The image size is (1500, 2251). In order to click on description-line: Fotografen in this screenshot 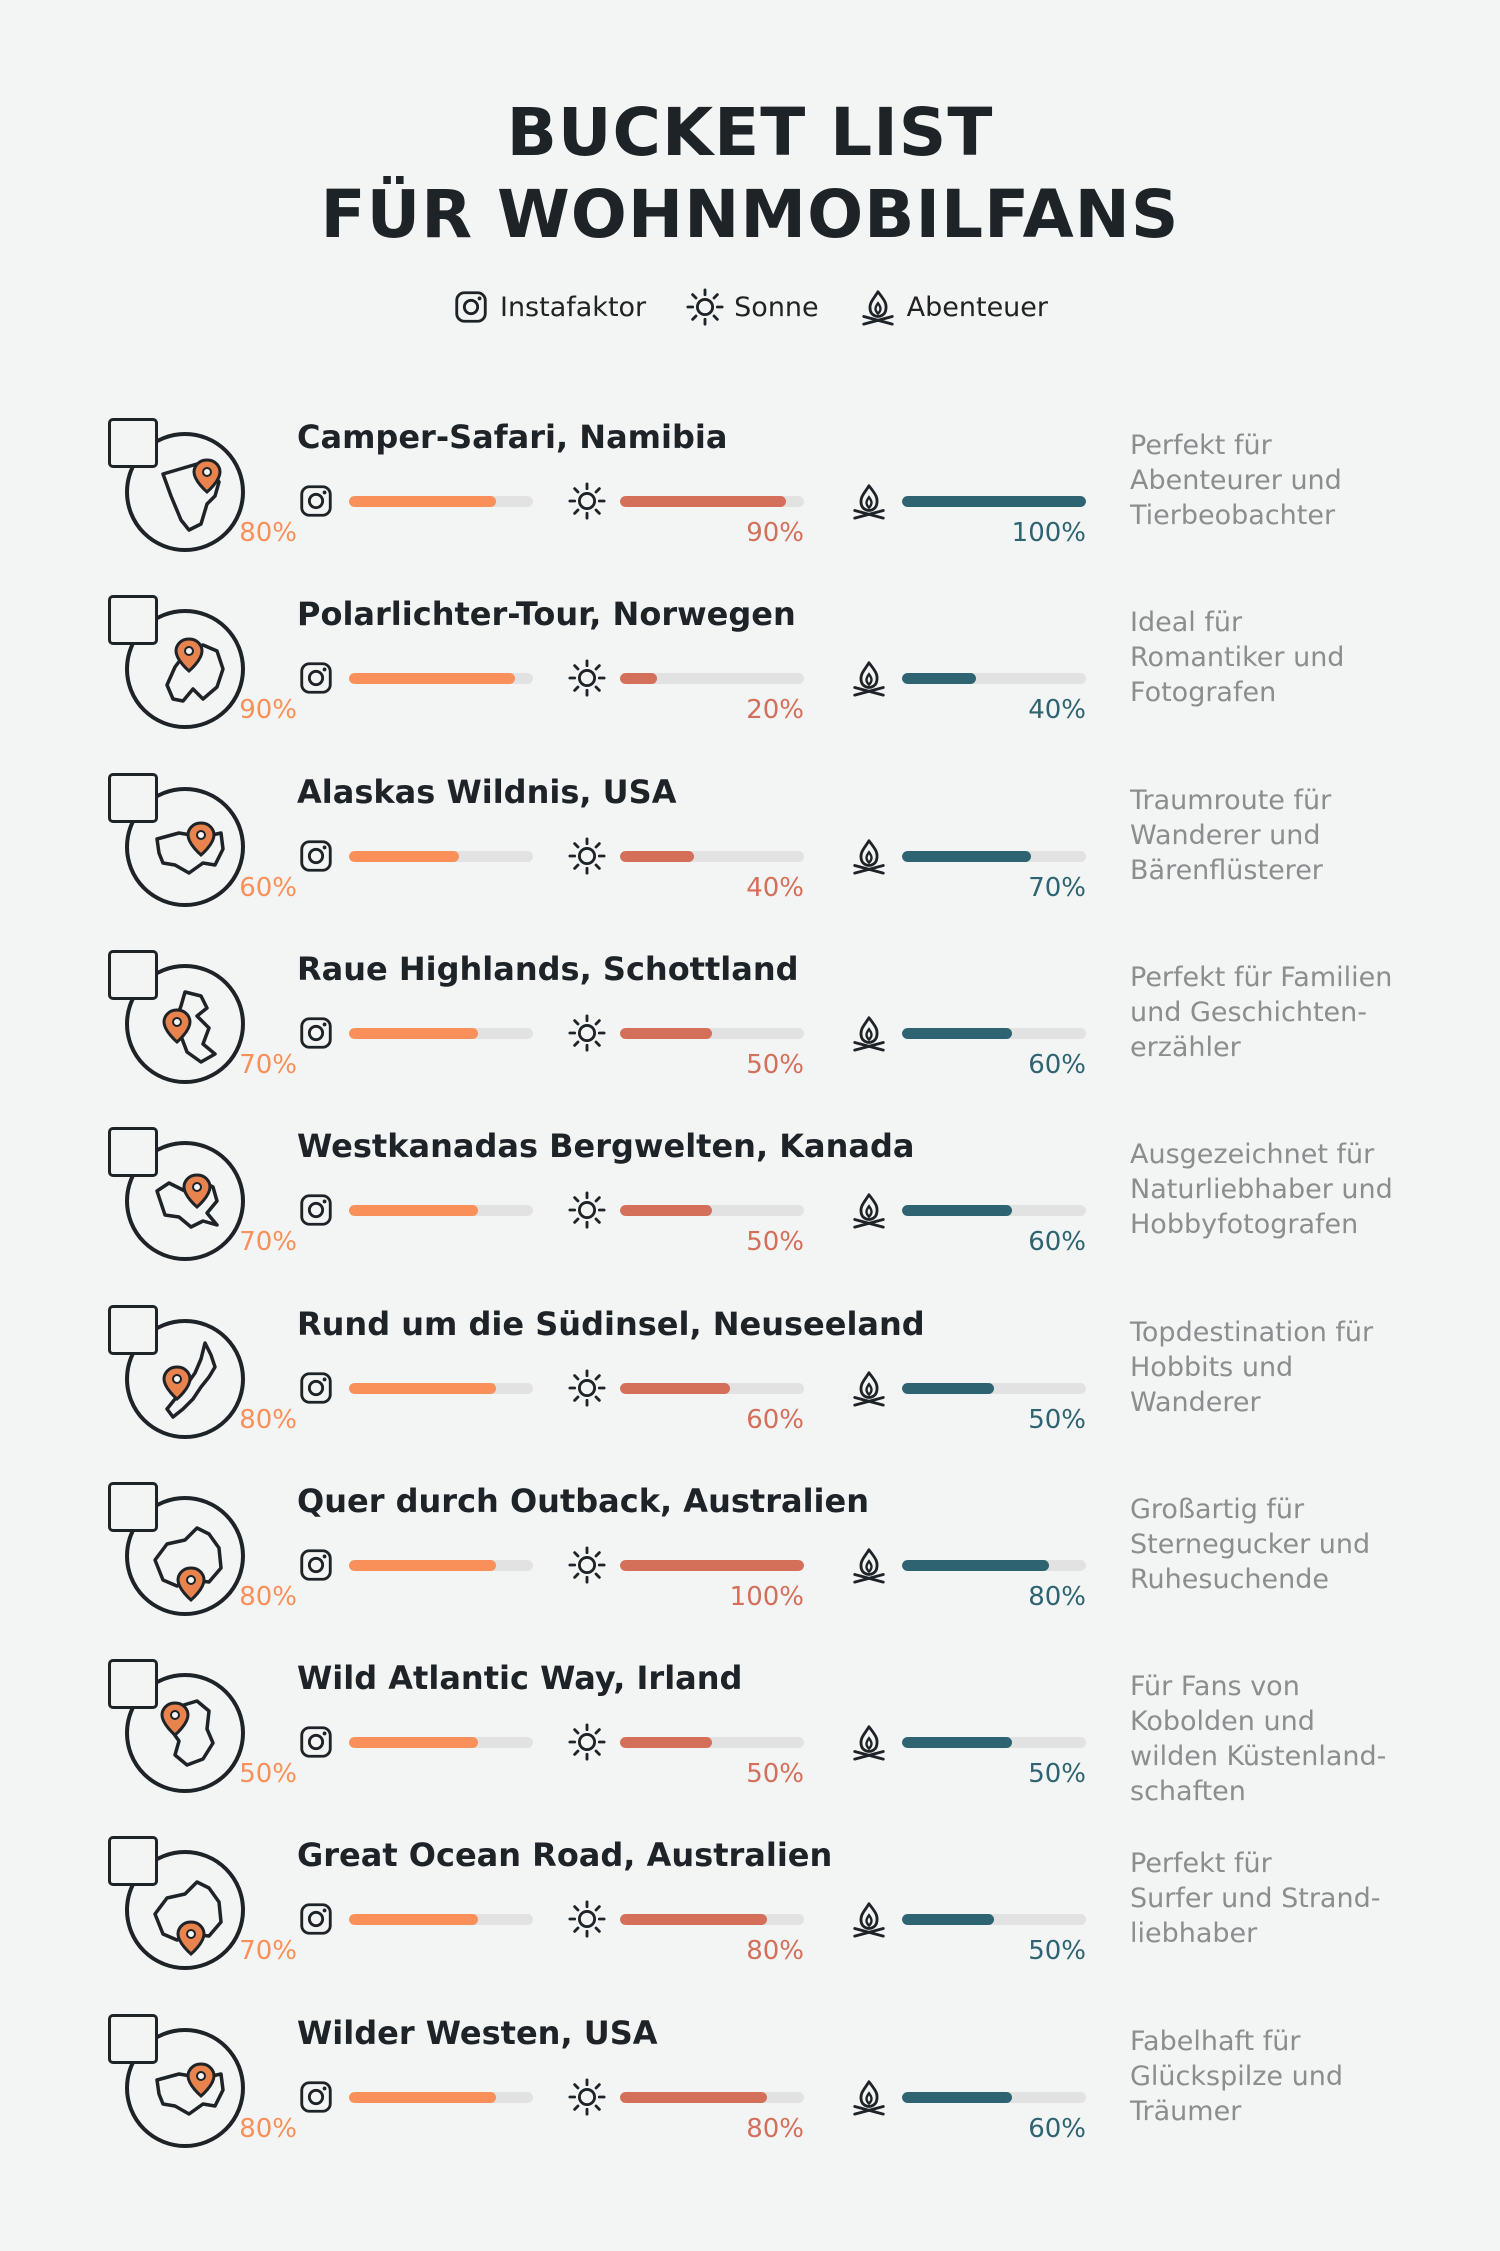, I will do `click(1203, 693)`.